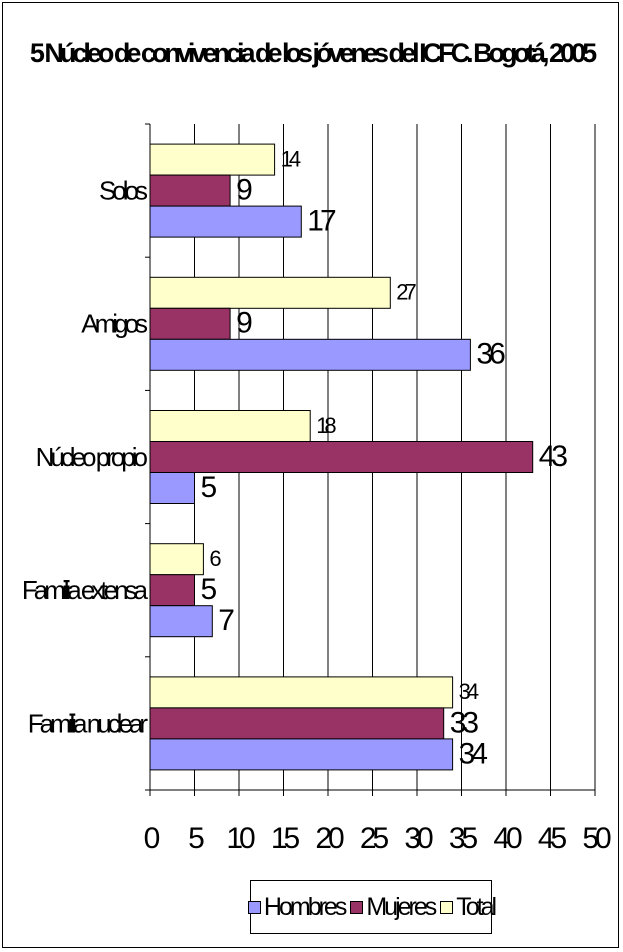 The width and height of the screenshot is (623, 952). What do you see at coordinates (374, 838) in the screenshot?
I see `x-tick-label: 25` at bounding box center [374, 838].